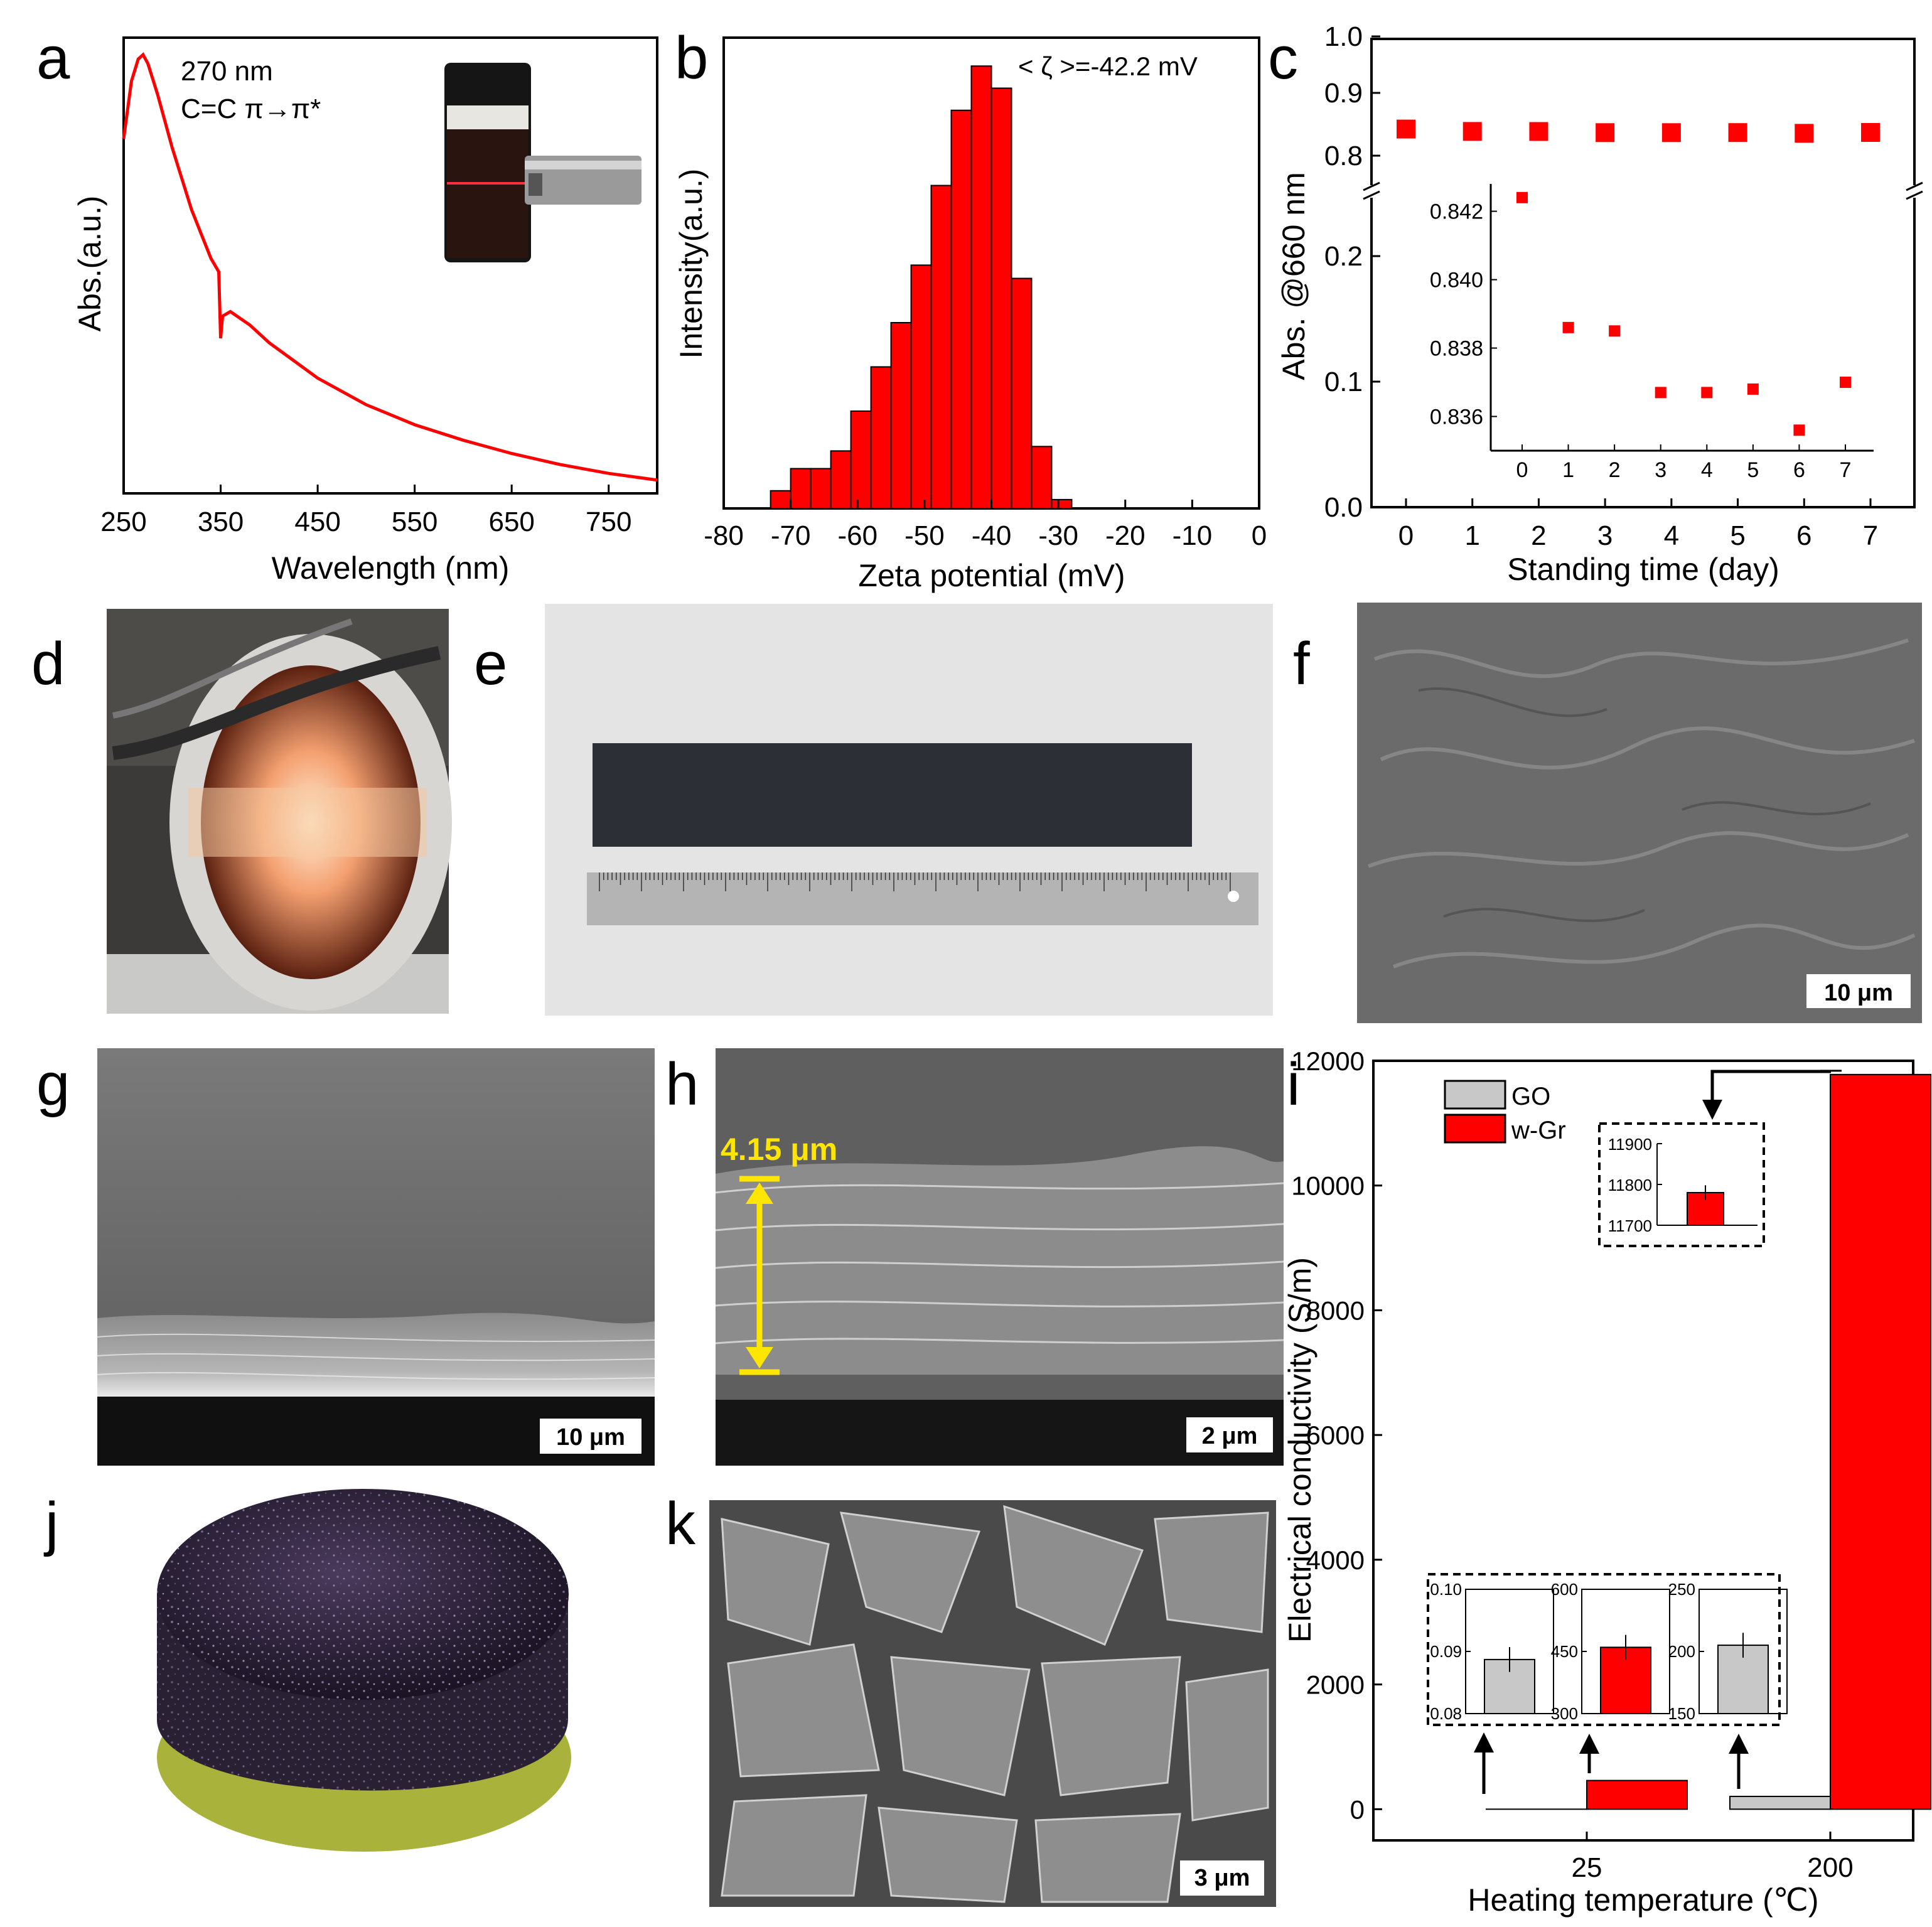 The image size is (1932, 1927). What do you see at coordinates (1301, 663) in the screenshot?
I see `panel-label-f: f` at bounding box center [1301, 663].